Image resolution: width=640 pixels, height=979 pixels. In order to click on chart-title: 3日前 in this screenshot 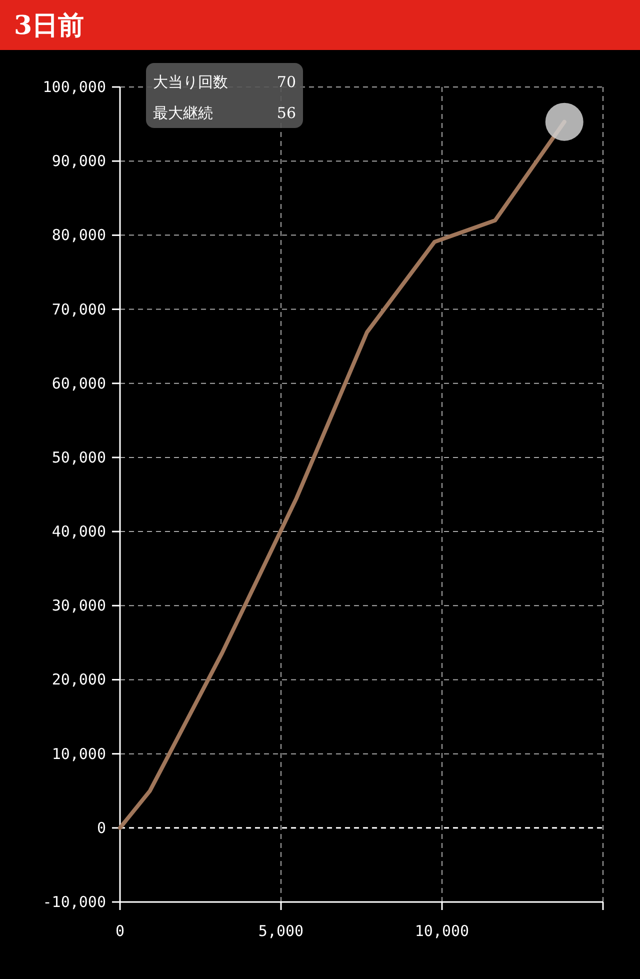, I will do `click(49, 26)`.